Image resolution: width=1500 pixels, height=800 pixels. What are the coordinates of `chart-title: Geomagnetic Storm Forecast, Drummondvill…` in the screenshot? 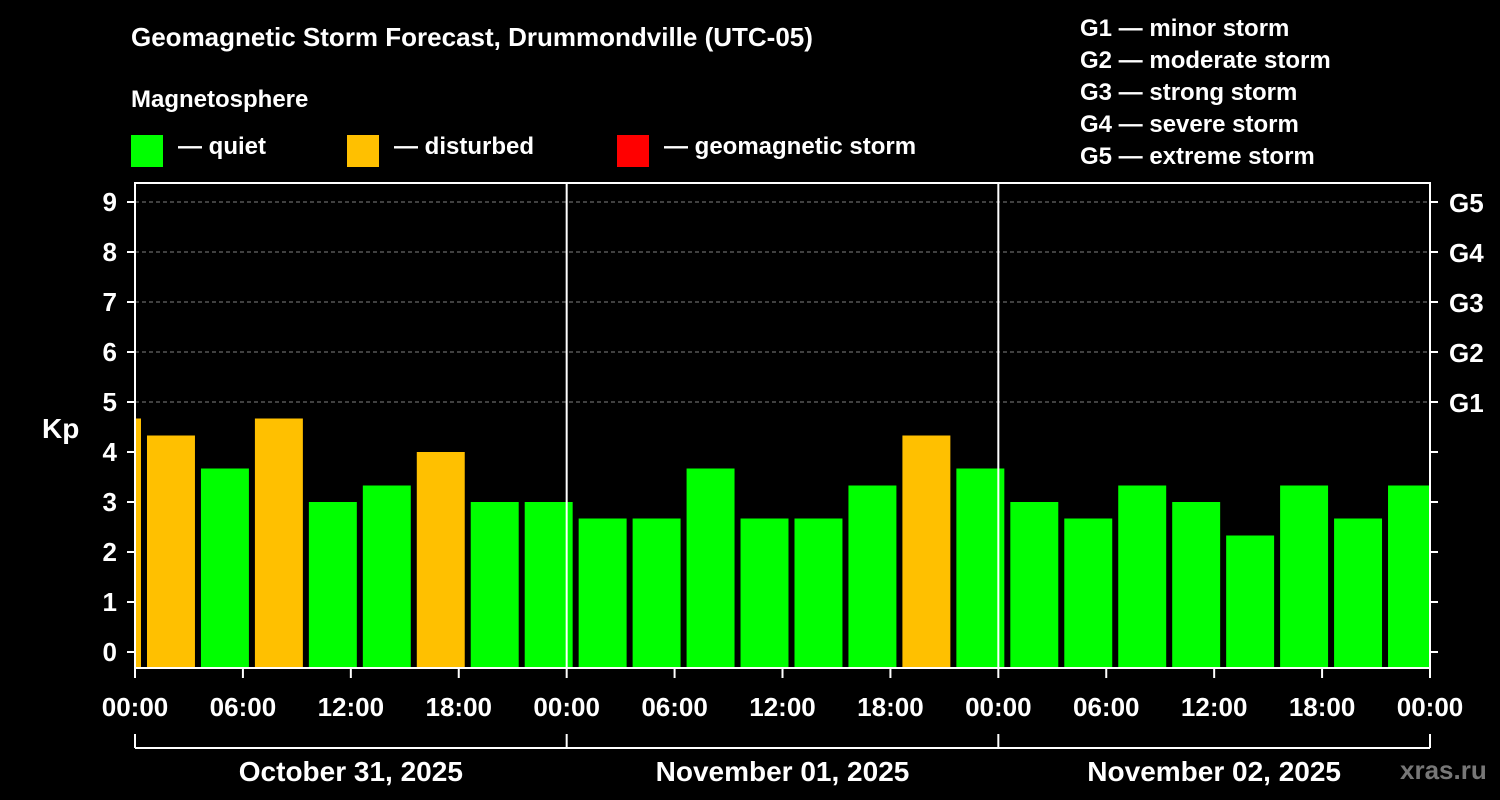 It's located at (472, 37).